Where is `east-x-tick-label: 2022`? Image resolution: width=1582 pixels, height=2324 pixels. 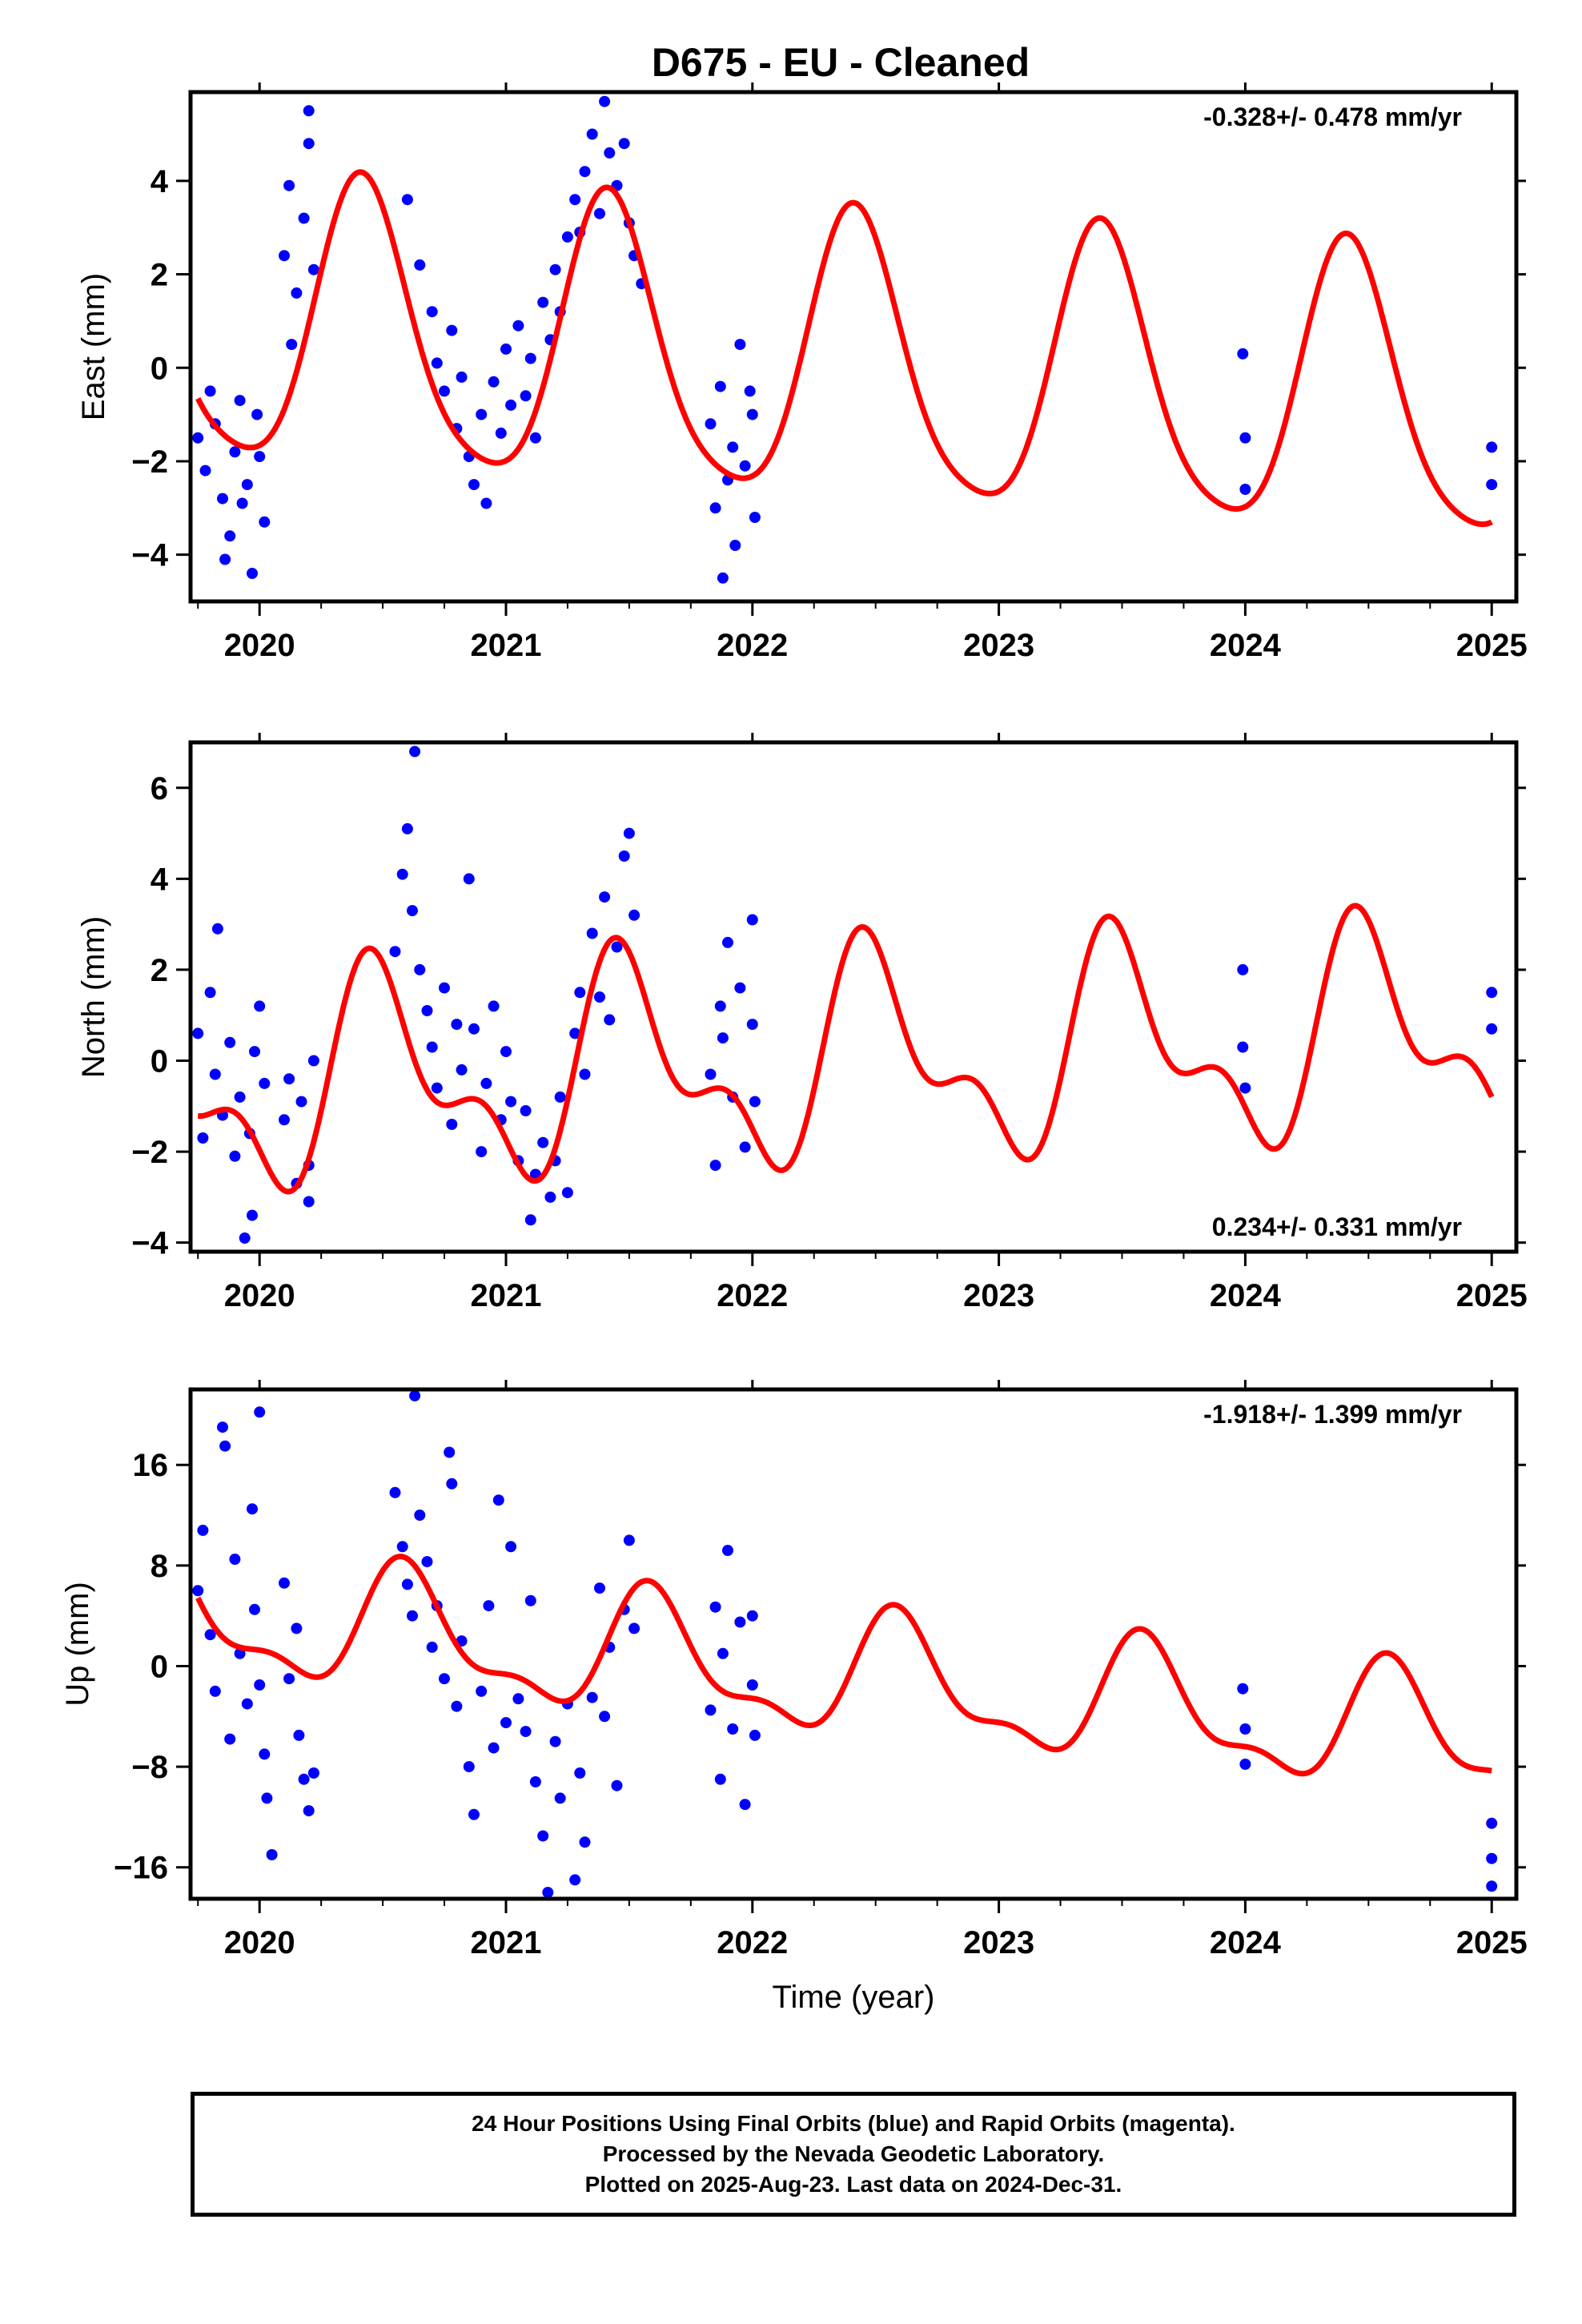
east-x-tick-label: 2022 is located at coordinates (752, 645).